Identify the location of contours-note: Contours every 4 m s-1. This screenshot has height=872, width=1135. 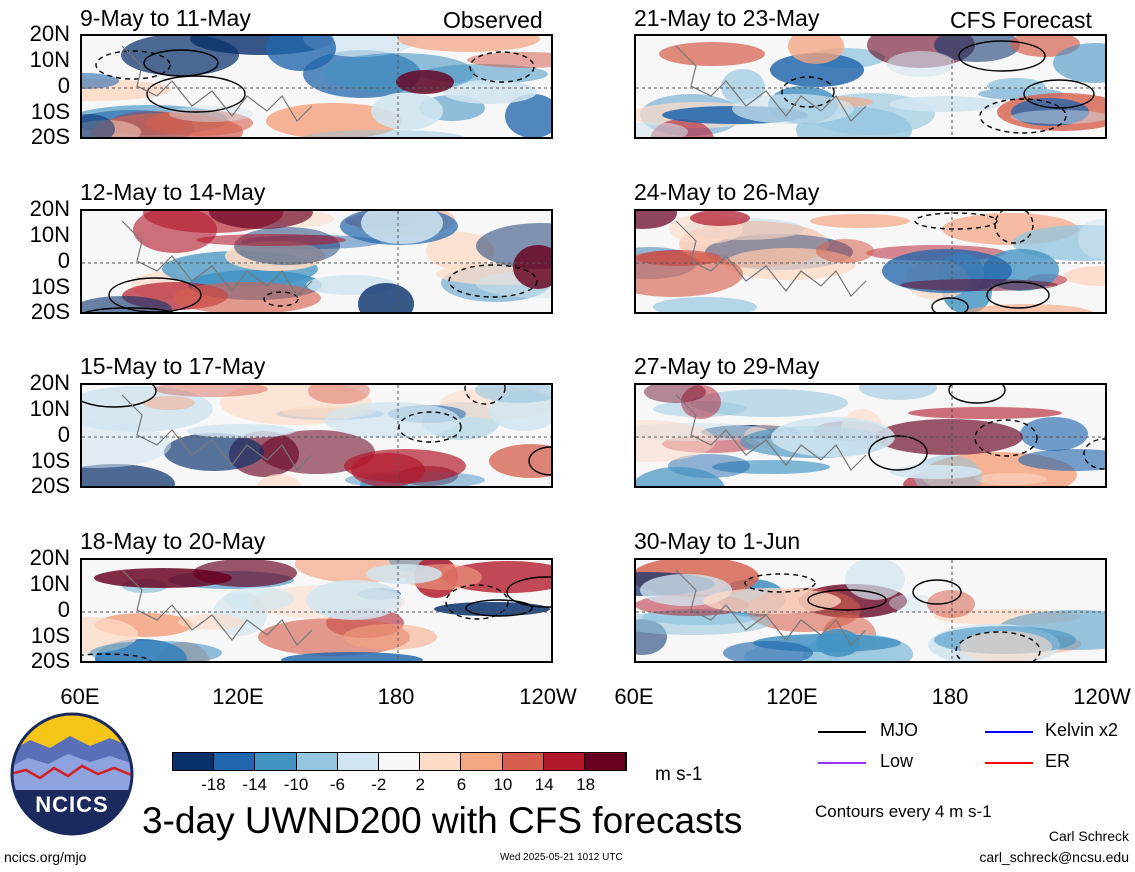
(903, 811).